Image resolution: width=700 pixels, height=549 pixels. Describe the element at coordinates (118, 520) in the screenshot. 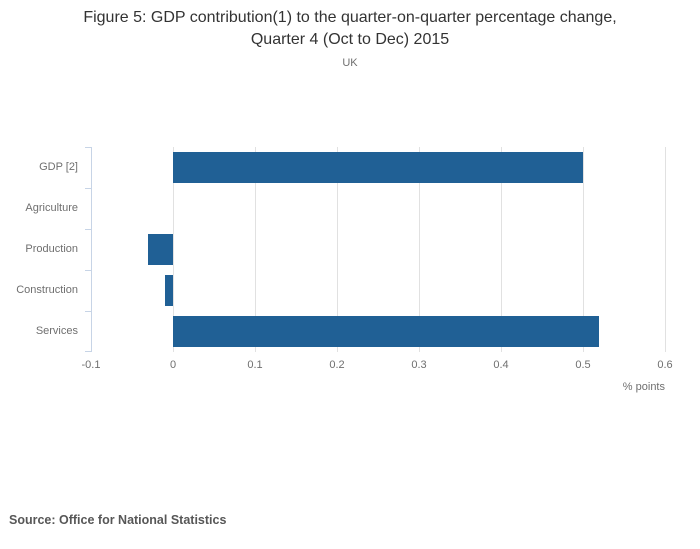

I see `source-note: Source: Office for National Statistics` at that location.